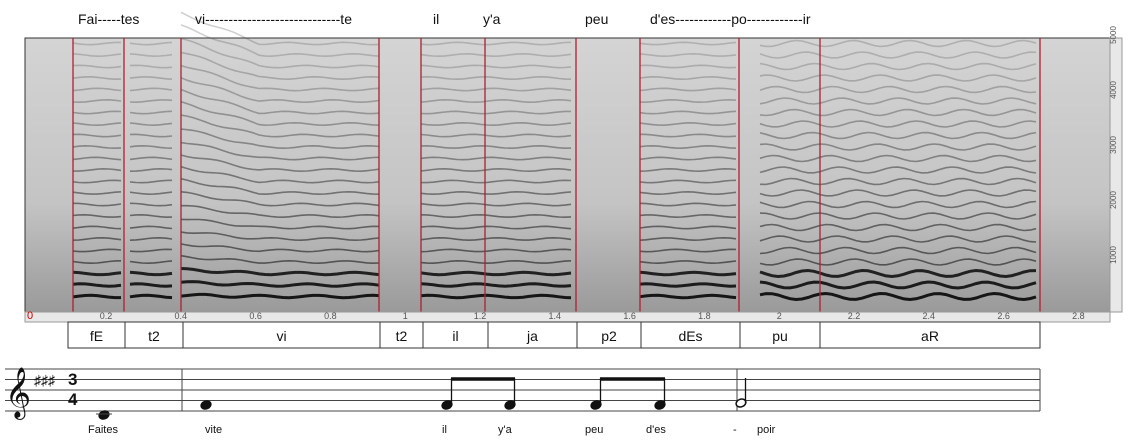 This screenshot has width=1133, height=442. I want to click on score-lyric: y'a, so click(505, 430).